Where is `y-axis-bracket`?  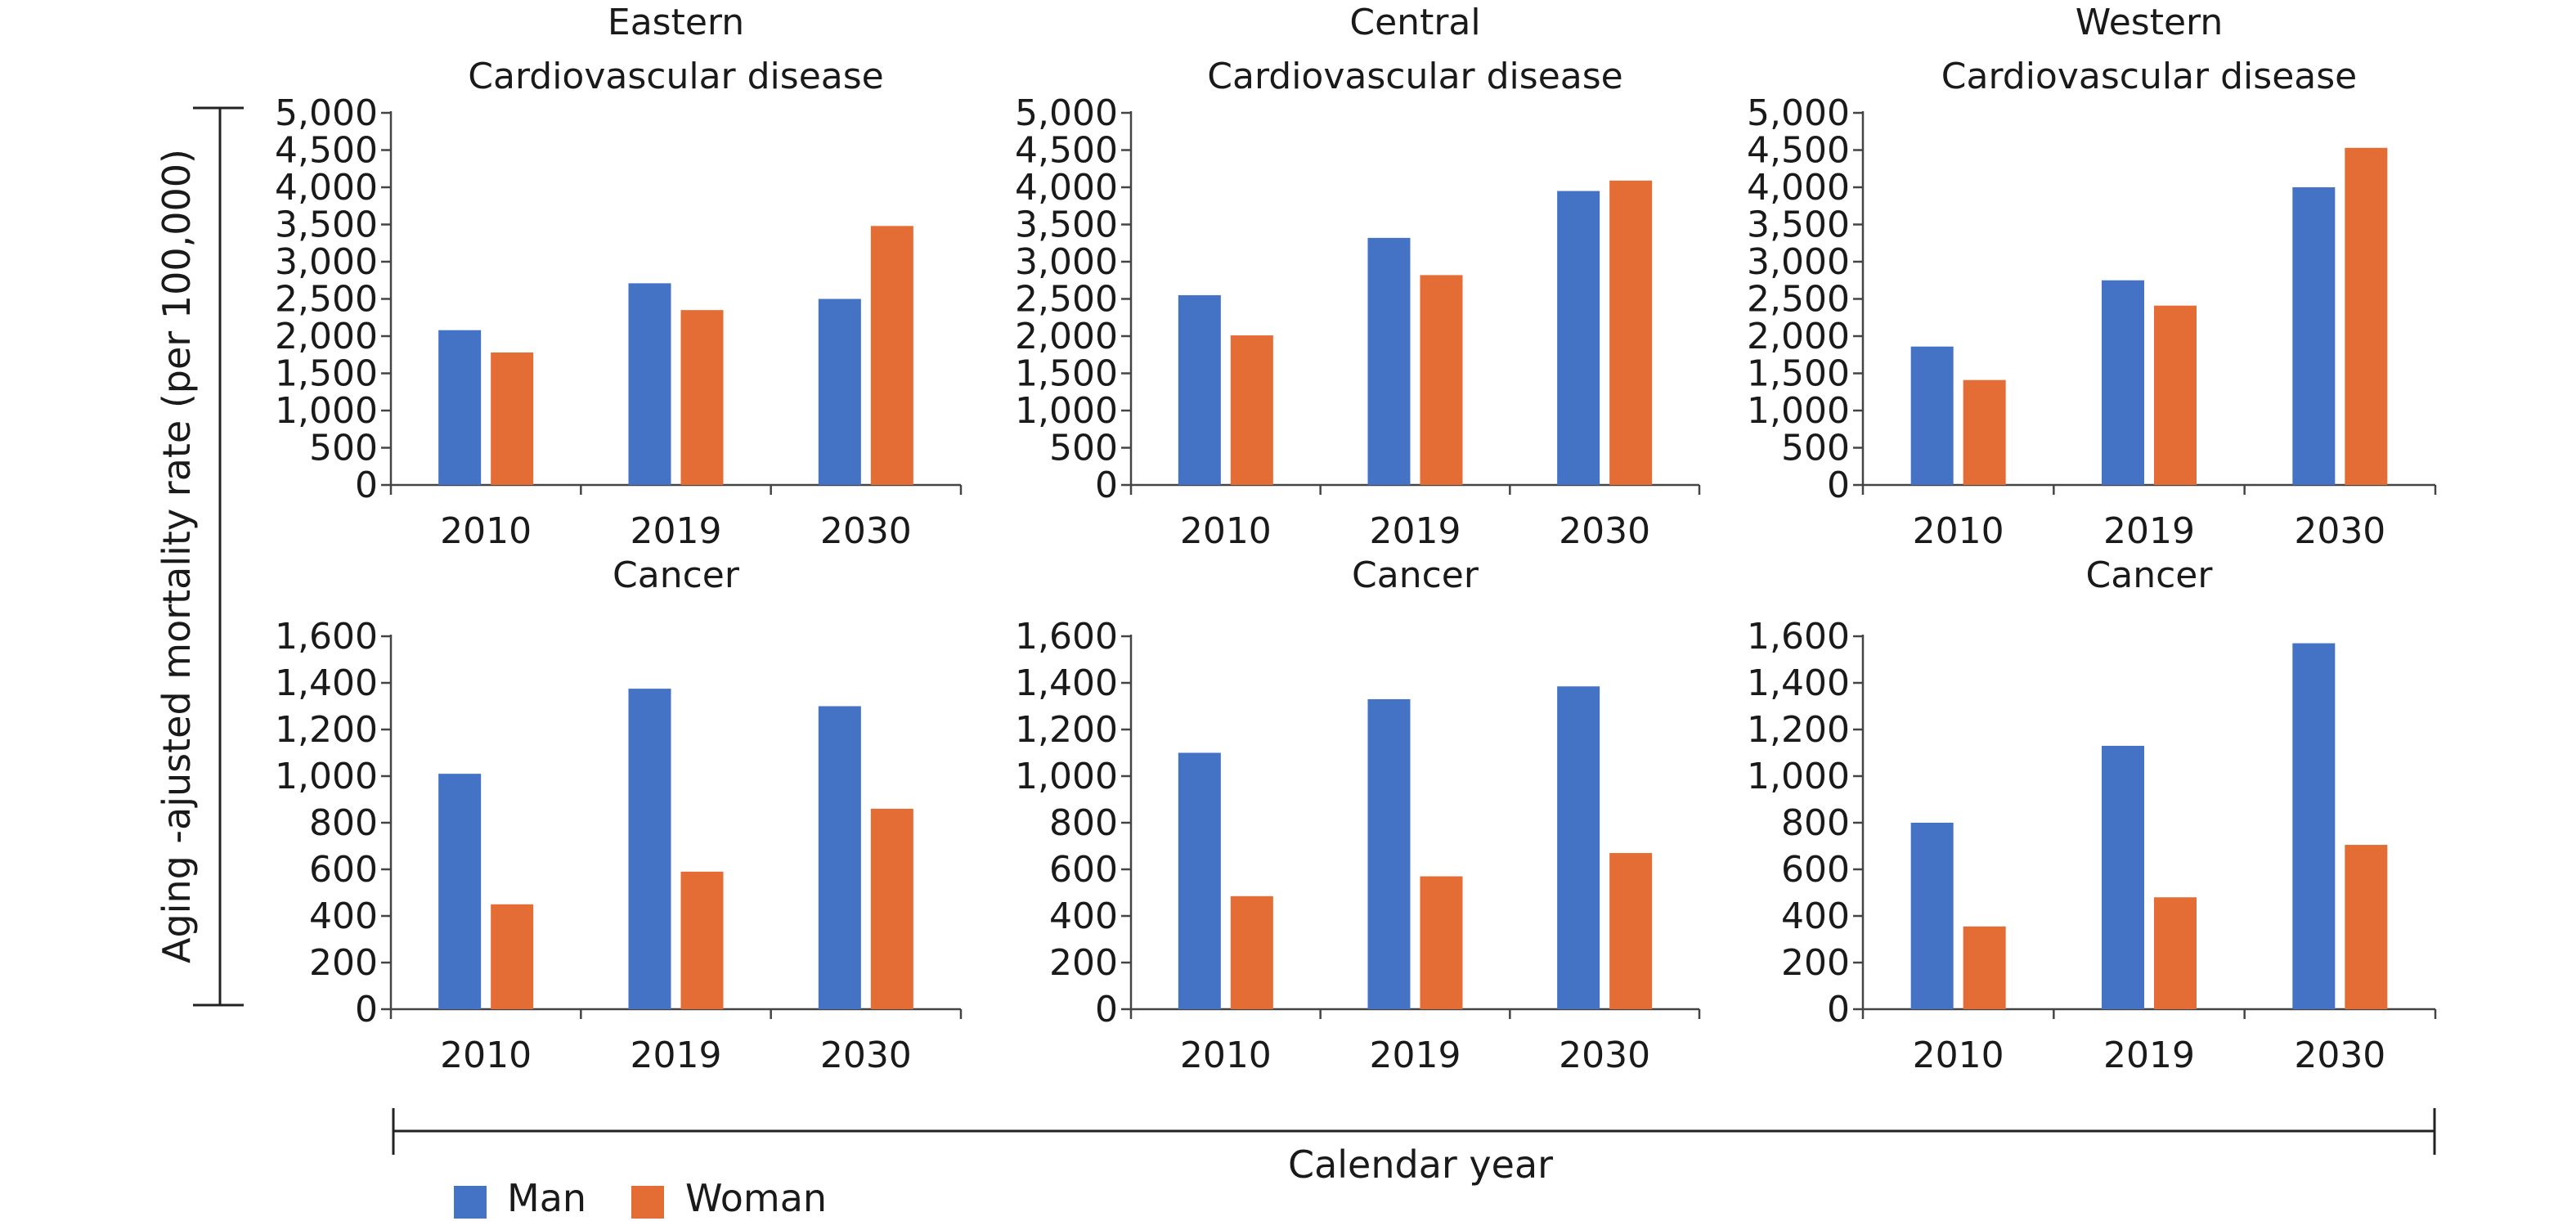
y-axis-bracket is located at coordinates (218, 556).